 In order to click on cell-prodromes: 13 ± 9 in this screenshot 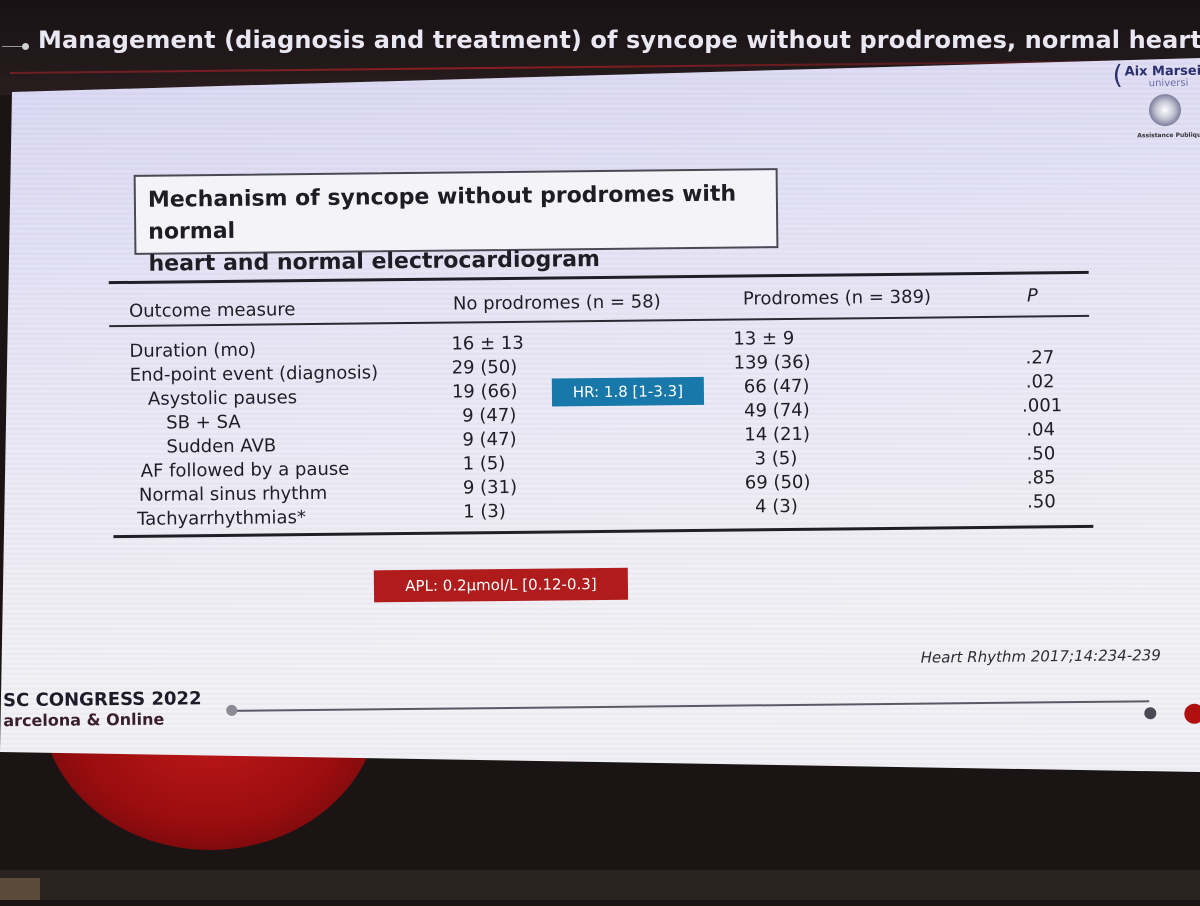, I will do `click(764, 338)`.